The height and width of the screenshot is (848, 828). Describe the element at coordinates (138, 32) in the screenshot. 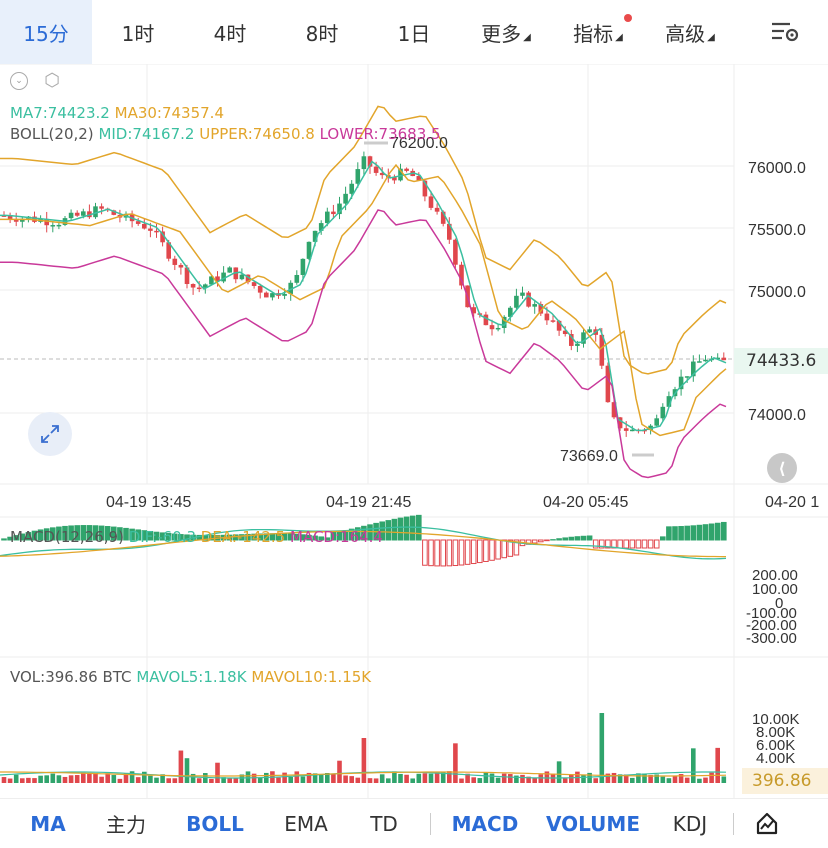

I see `tab-1h: 1时` at that location.